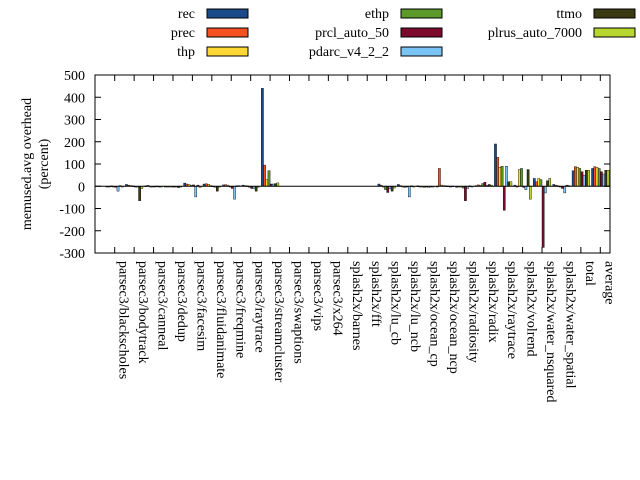 This screenshot has height=480, width=640. What do you see at coordinates (27, 164) in the screenshot?
I see `y-axis-label-line1: memused.avg overhead` at bounding box center [27, 164].